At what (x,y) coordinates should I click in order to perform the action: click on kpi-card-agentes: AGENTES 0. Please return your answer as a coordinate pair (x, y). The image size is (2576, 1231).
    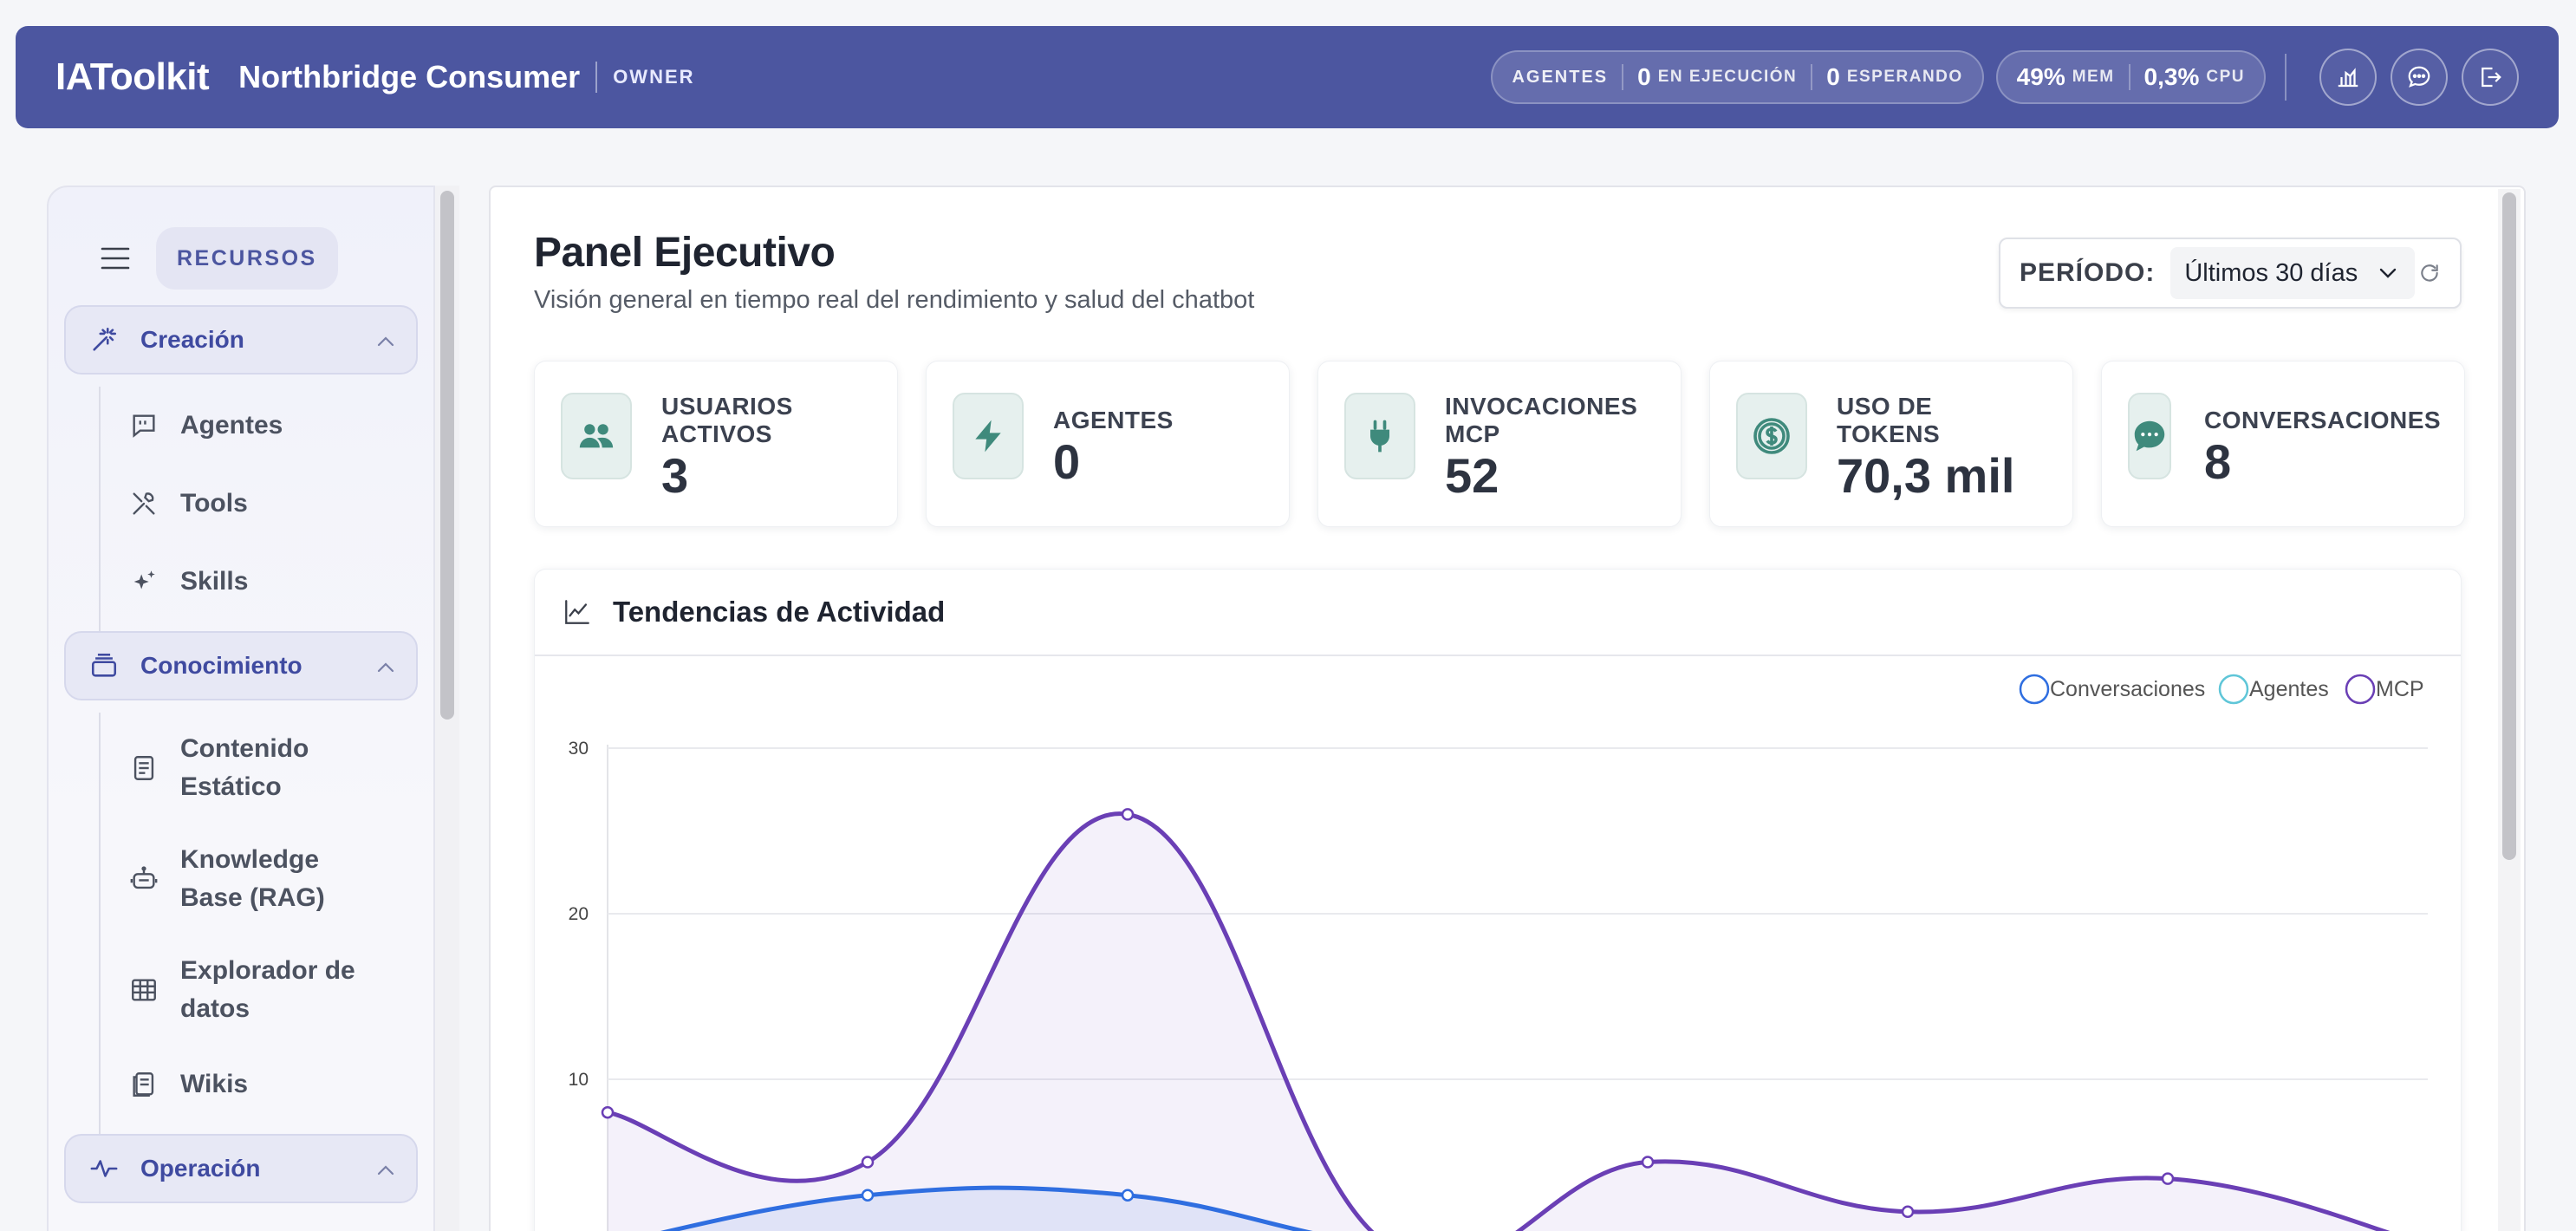
    Looking at the image, I should click on (1108, 444).